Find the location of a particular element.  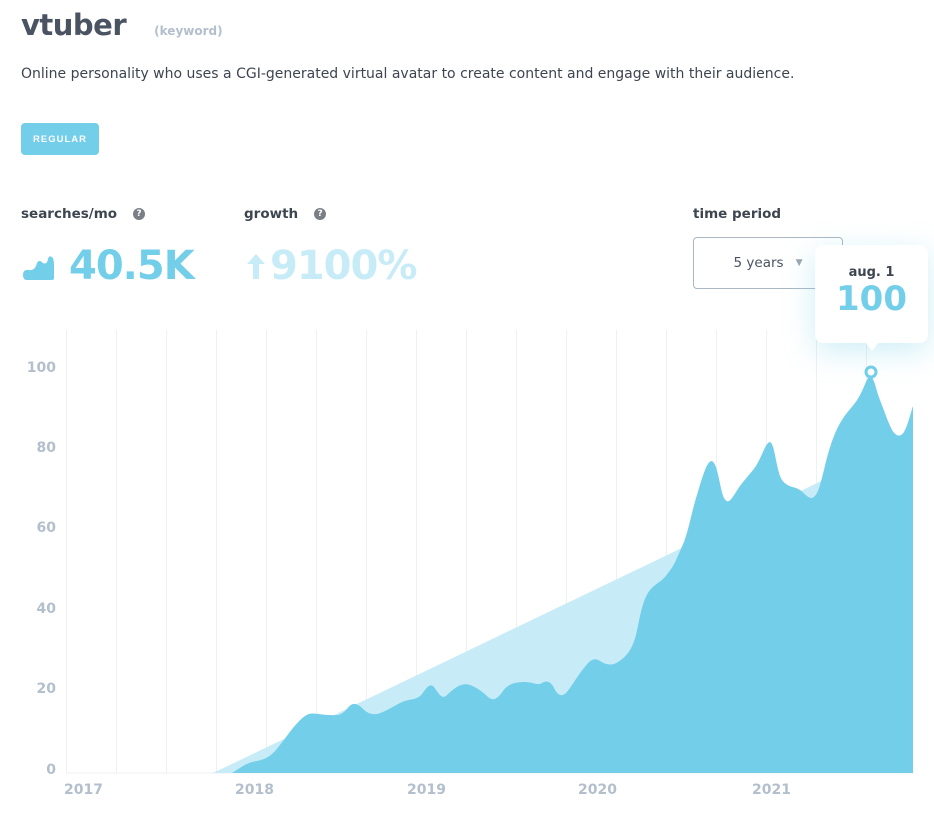

time-period-value: 5 years is located at coordinates (758, 263).